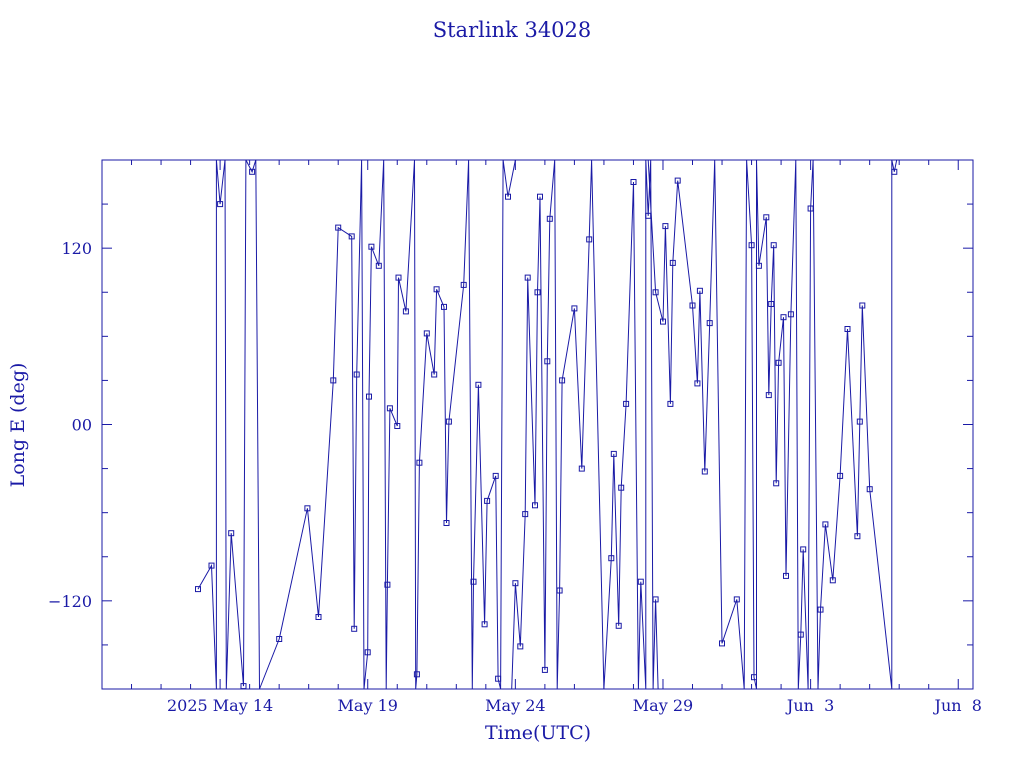 The height and width of the screenshot is (768, 1024). What do you see at coordinates (809, 705) in the screenshot?
I see `x-tick-label: Jun 3` at bounding box center [809, 705].